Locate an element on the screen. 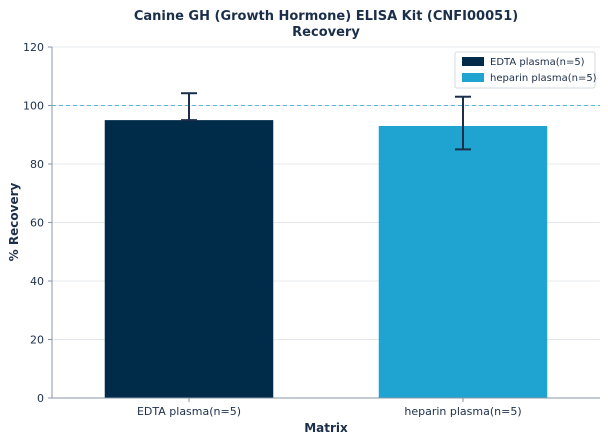 The image size is (608, 444). y-tick-label: 80 is located at coordinates (37, 164).